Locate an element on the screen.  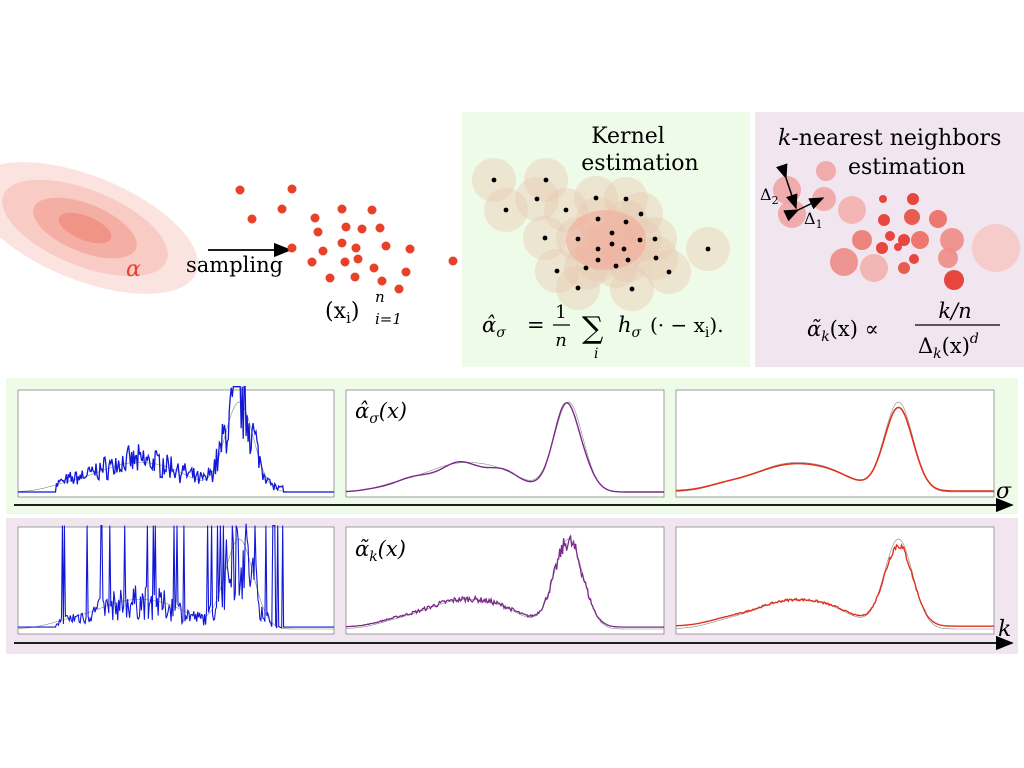
knn-plot-2-label: α̃k(x) is located at coordinates (380, 551).